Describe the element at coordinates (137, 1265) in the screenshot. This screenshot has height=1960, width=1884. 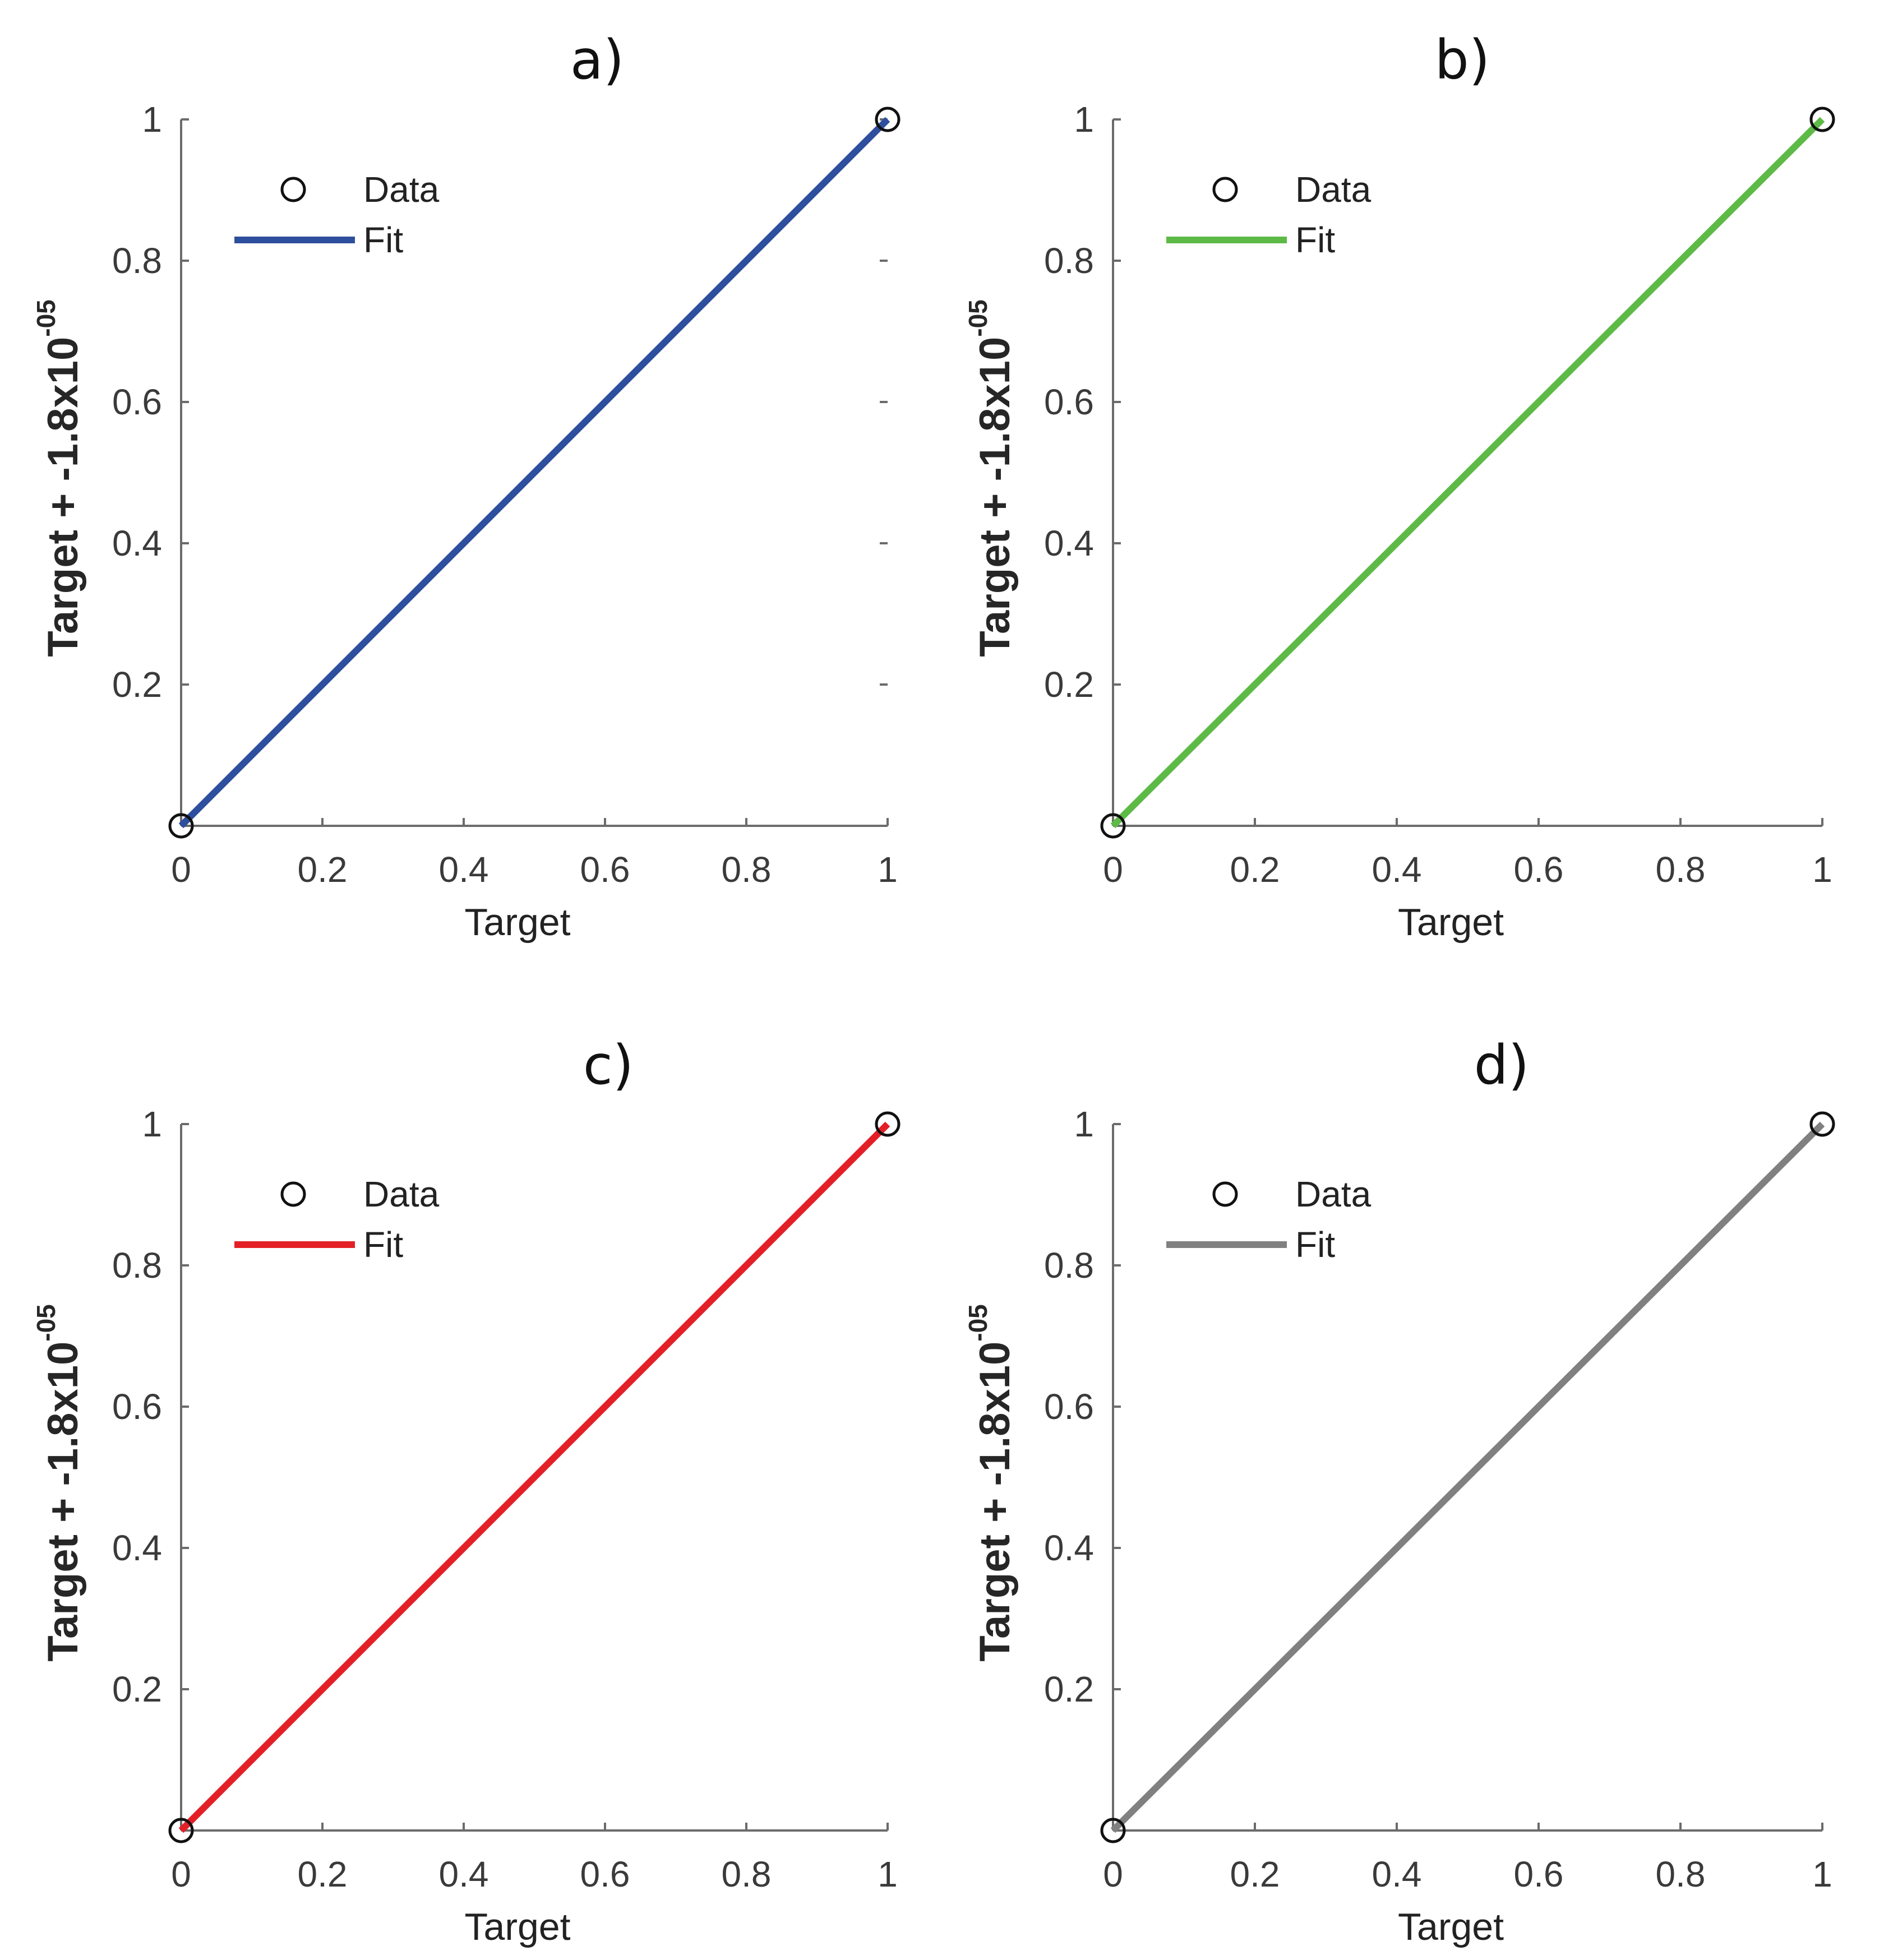
I see `chart-3-y-tick-label-3: 0.8` at that location.